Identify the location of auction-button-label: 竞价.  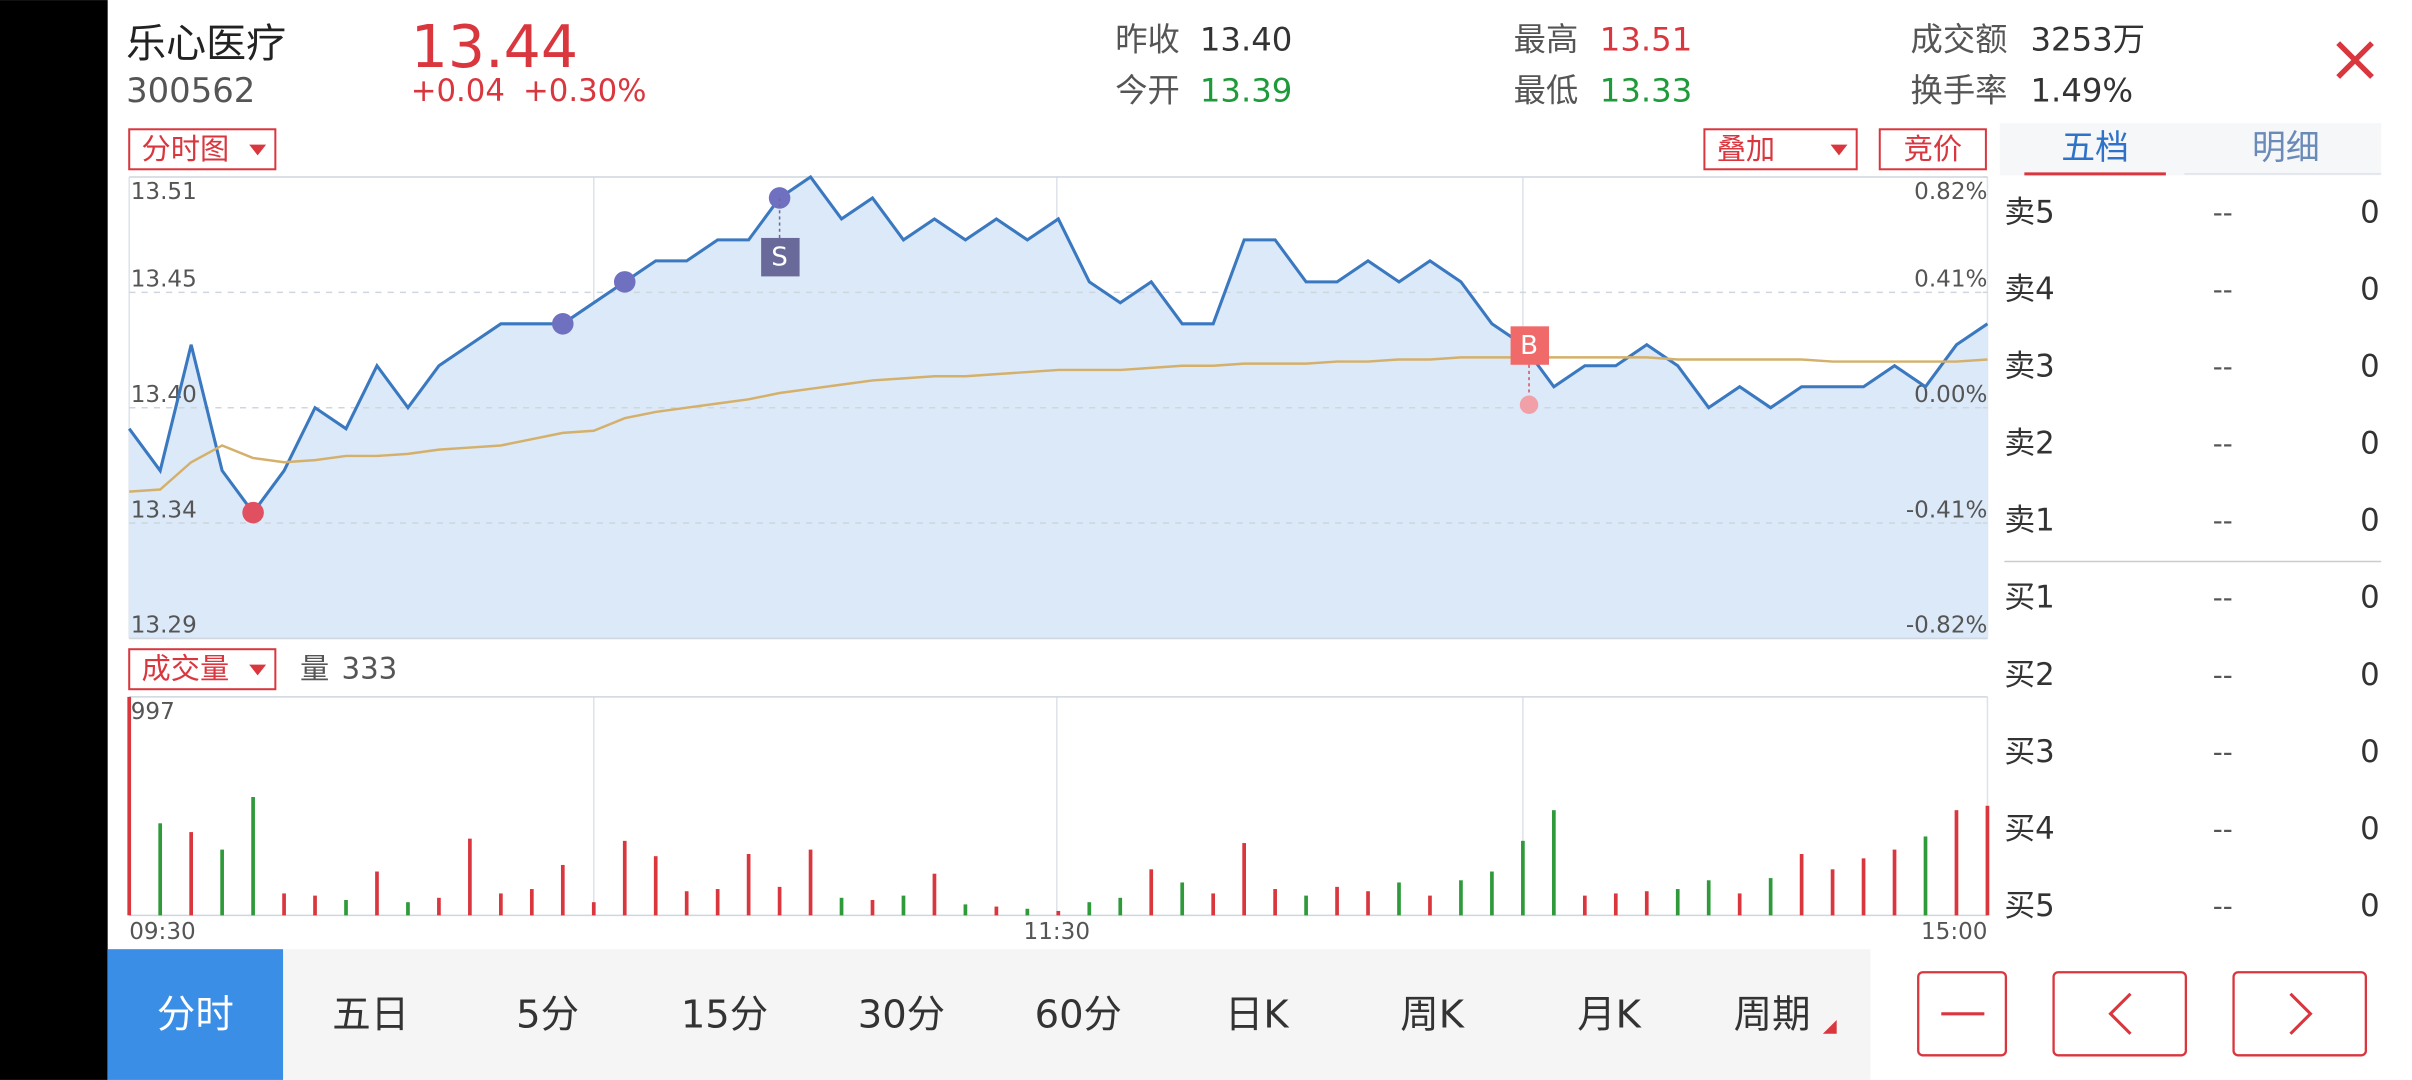
(1933, 149).